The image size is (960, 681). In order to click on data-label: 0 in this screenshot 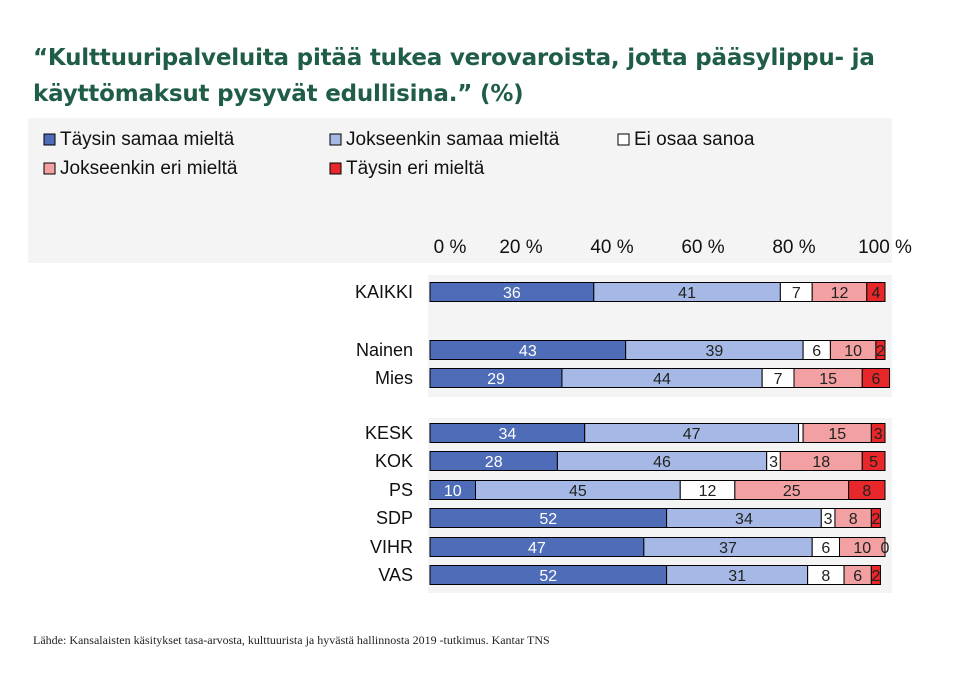, I will do `click(885, 548)`.